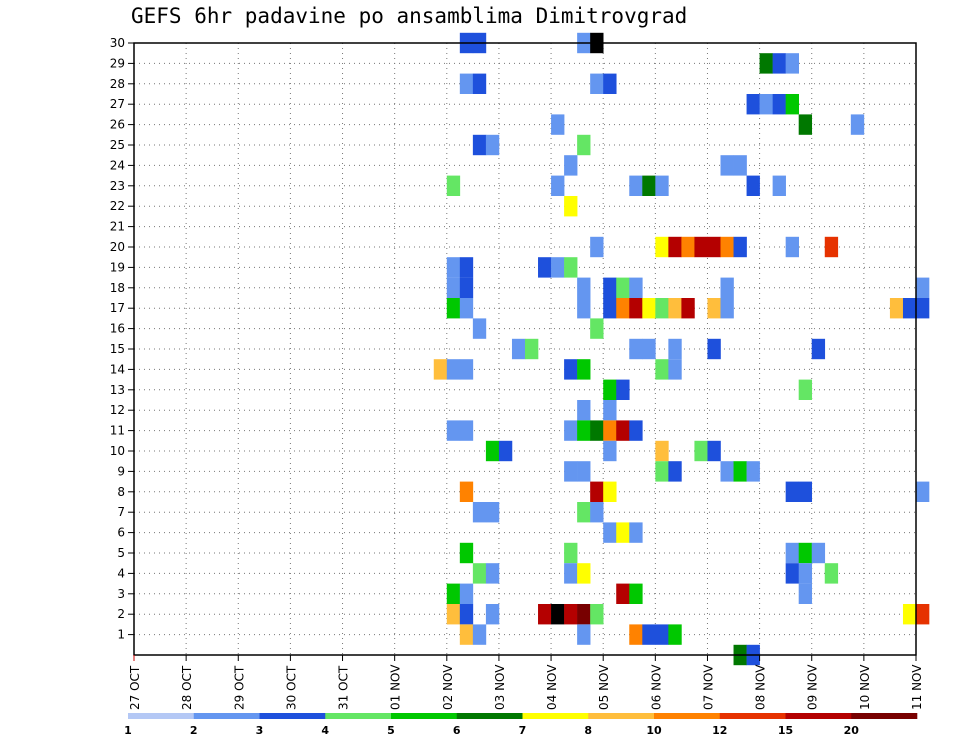 Image resolution: width=960 pixels, height=742 pixels. What do you see at coordinates (391, 730) in the screenshot?
I see `colorbar-label: 5` at bounding box center [391, 730].